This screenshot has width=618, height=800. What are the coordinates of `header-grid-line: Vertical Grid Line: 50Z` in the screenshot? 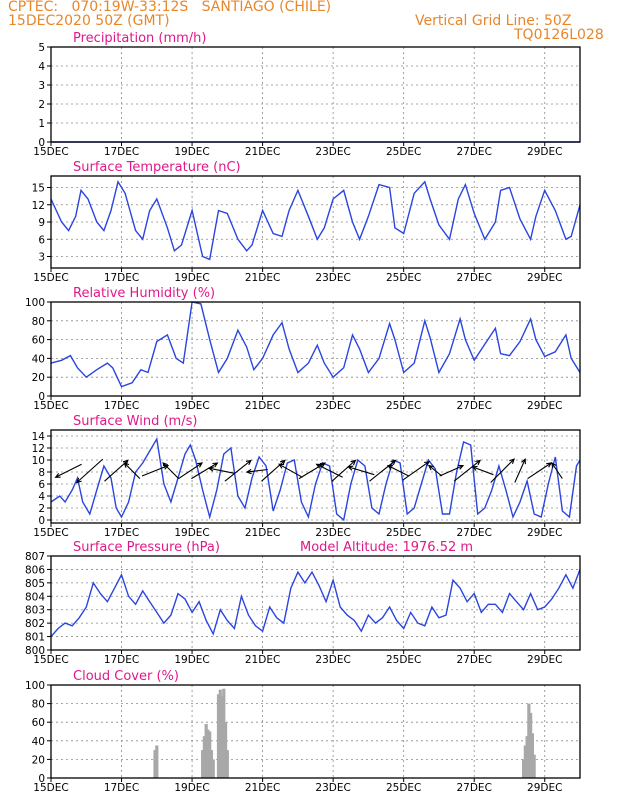 It's located at (493, 21).